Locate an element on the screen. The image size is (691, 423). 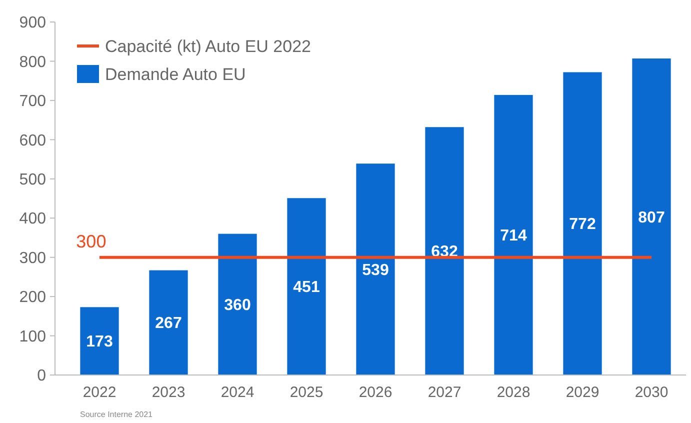
x-tick-label: 2023 is located at coordinates (169, 392).